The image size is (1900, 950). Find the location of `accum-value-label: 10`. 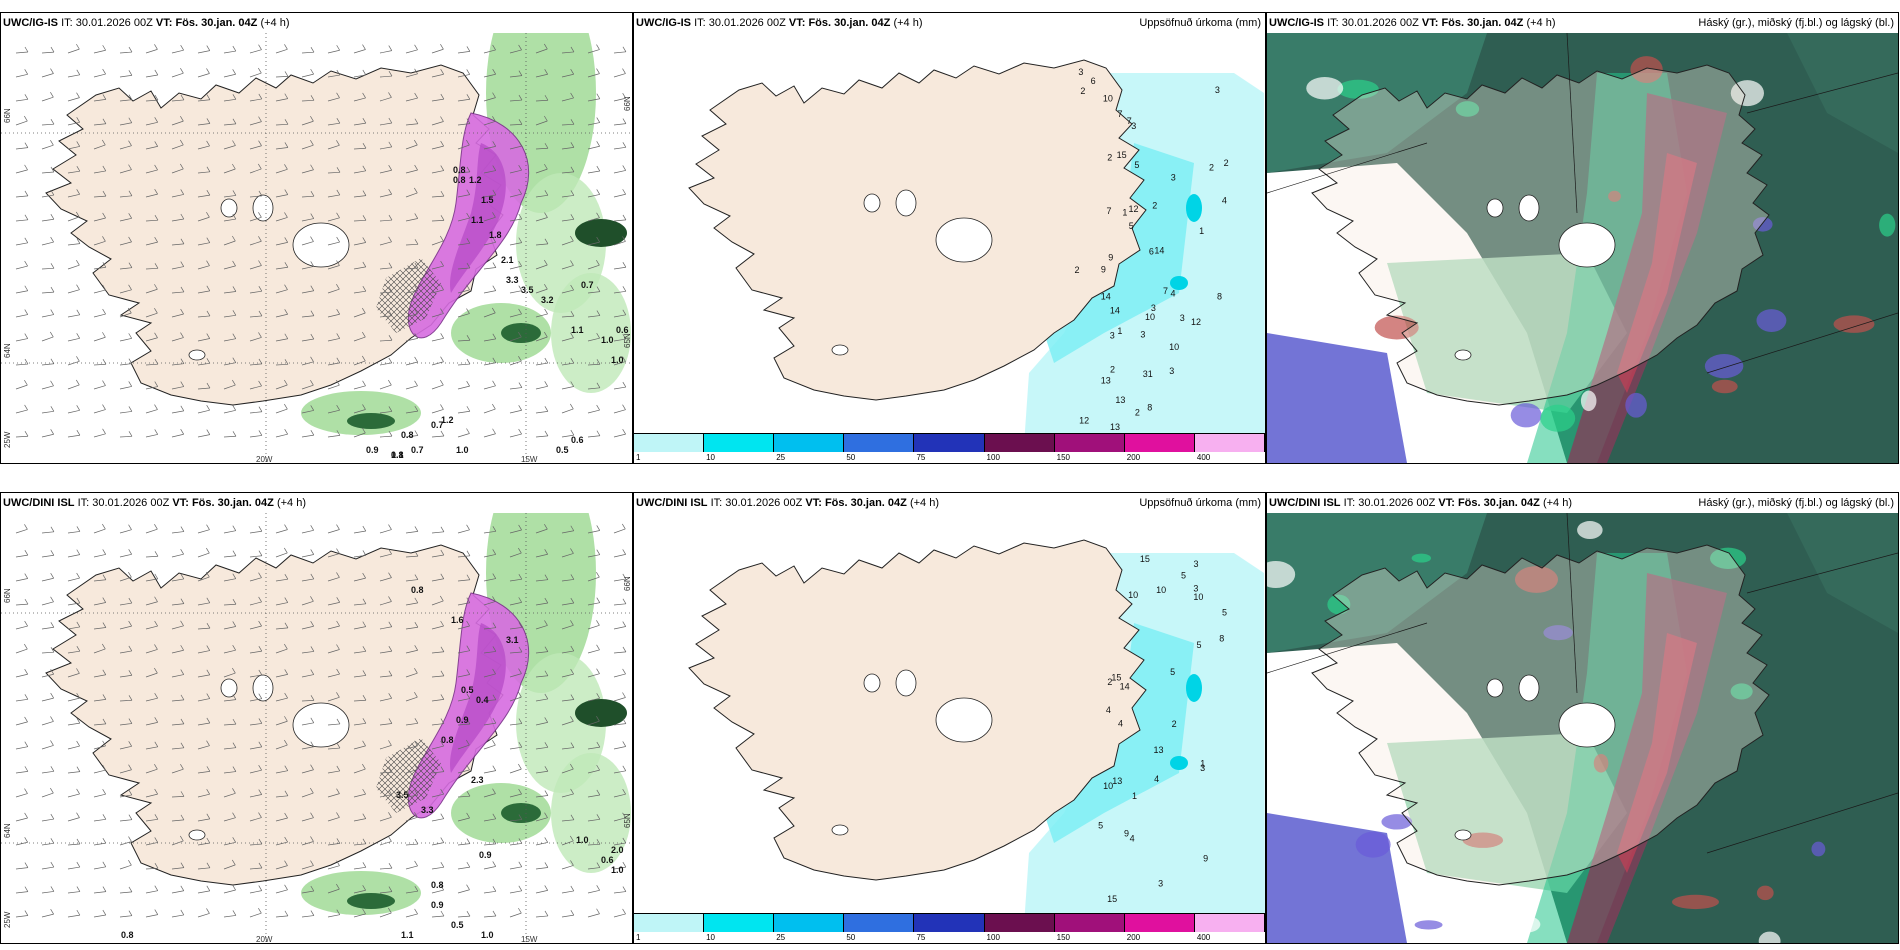

accum-value-label: 10 is located at coordinates (1108, 786).